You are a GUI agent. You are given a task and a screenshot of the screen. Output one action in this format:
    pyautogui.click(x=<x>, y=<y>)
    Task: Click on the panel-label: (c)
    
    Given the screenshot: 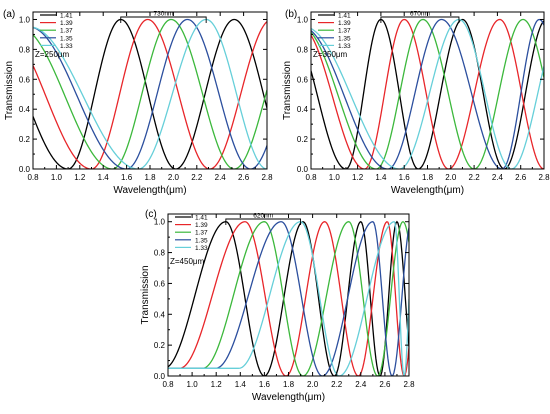 What is the action you would take?
    pyautogui.click(x=151, y=214)
    